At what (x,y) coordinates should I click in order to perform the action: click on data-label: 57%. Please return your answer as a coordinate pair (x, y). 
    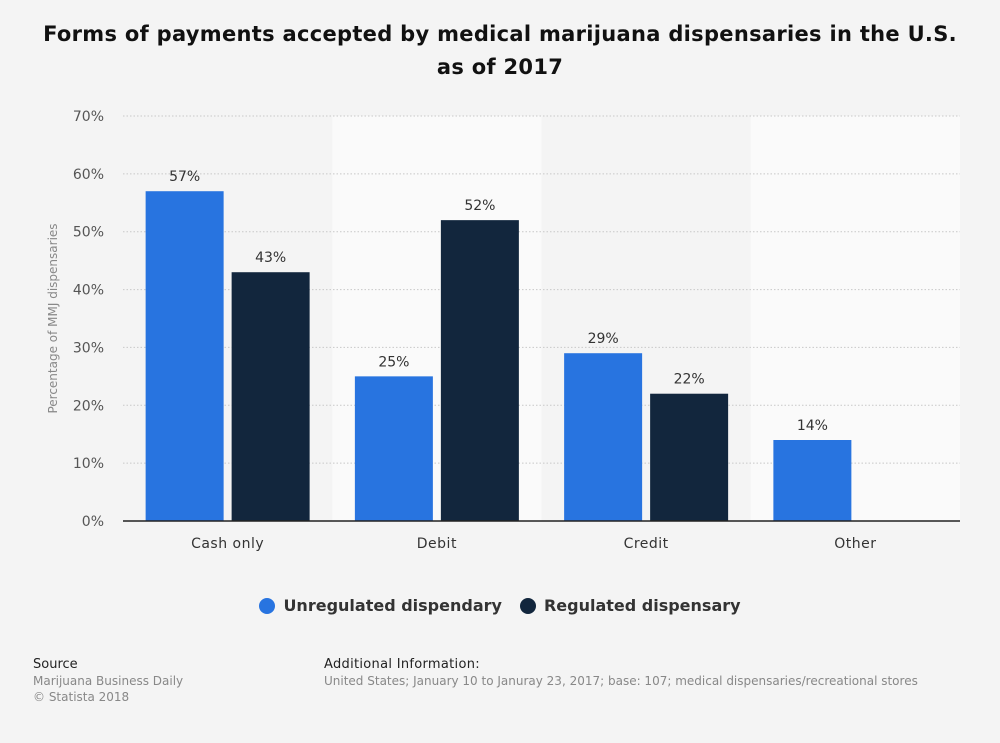
    Looking at the image, I should click on (184, 177).